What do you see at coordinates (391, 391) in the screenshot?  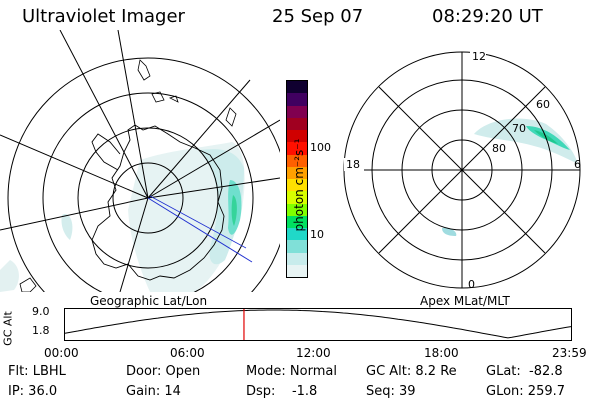 I see `info-seq: Seq: 39` at bounding box center [391, 391].